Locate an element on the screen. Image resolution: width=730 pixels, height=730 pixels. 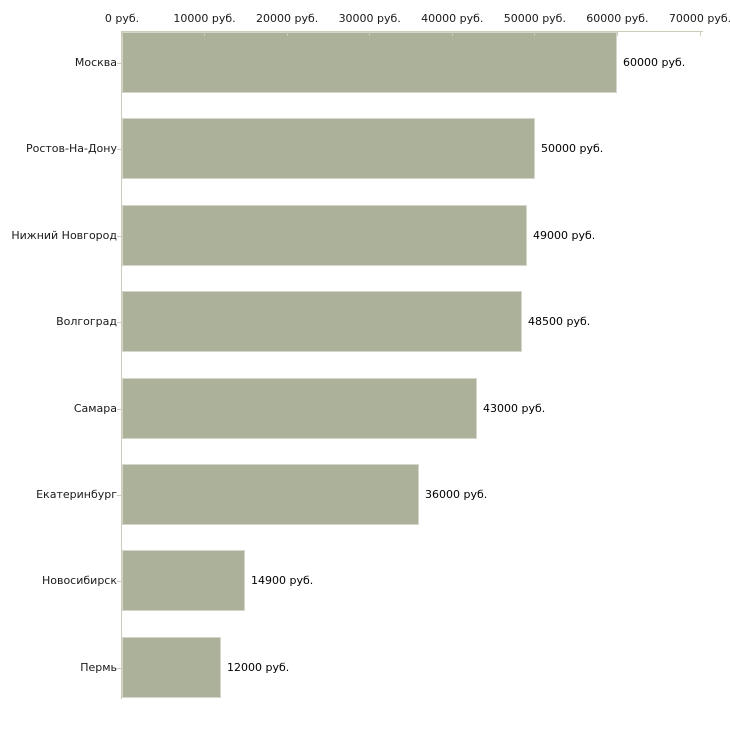
category-label: Волгоград is located at coordinates (86, 322).